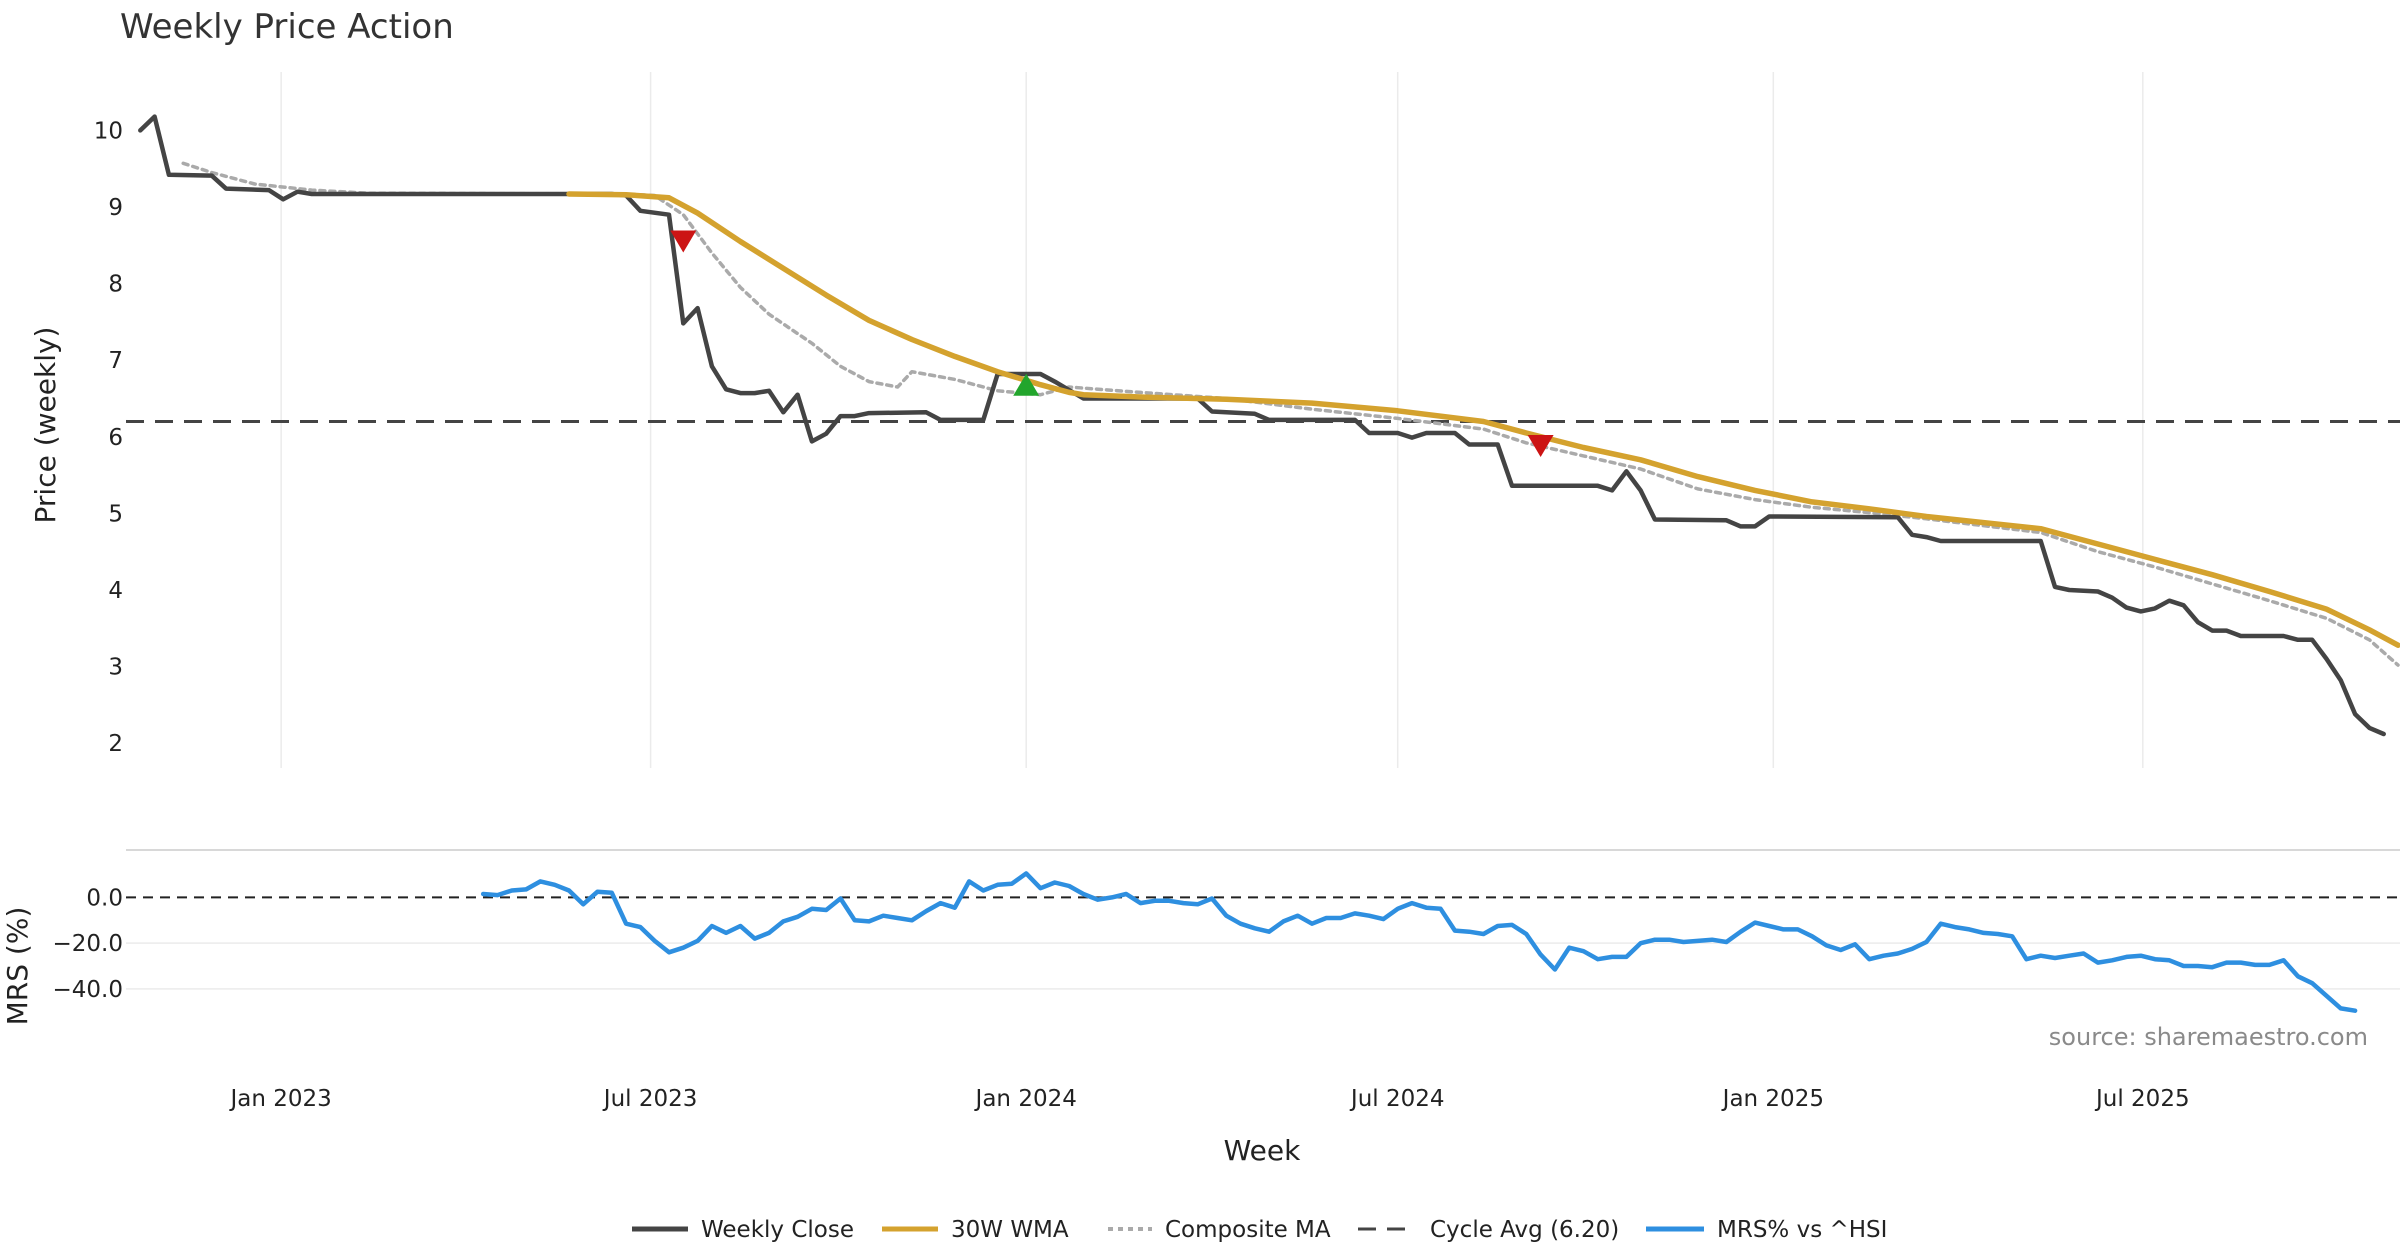 The image size is (2400, 1260). Describe the element at coordinates (115, 514) in the screenshot. I see `price-y-tick-label: 5` at that location.